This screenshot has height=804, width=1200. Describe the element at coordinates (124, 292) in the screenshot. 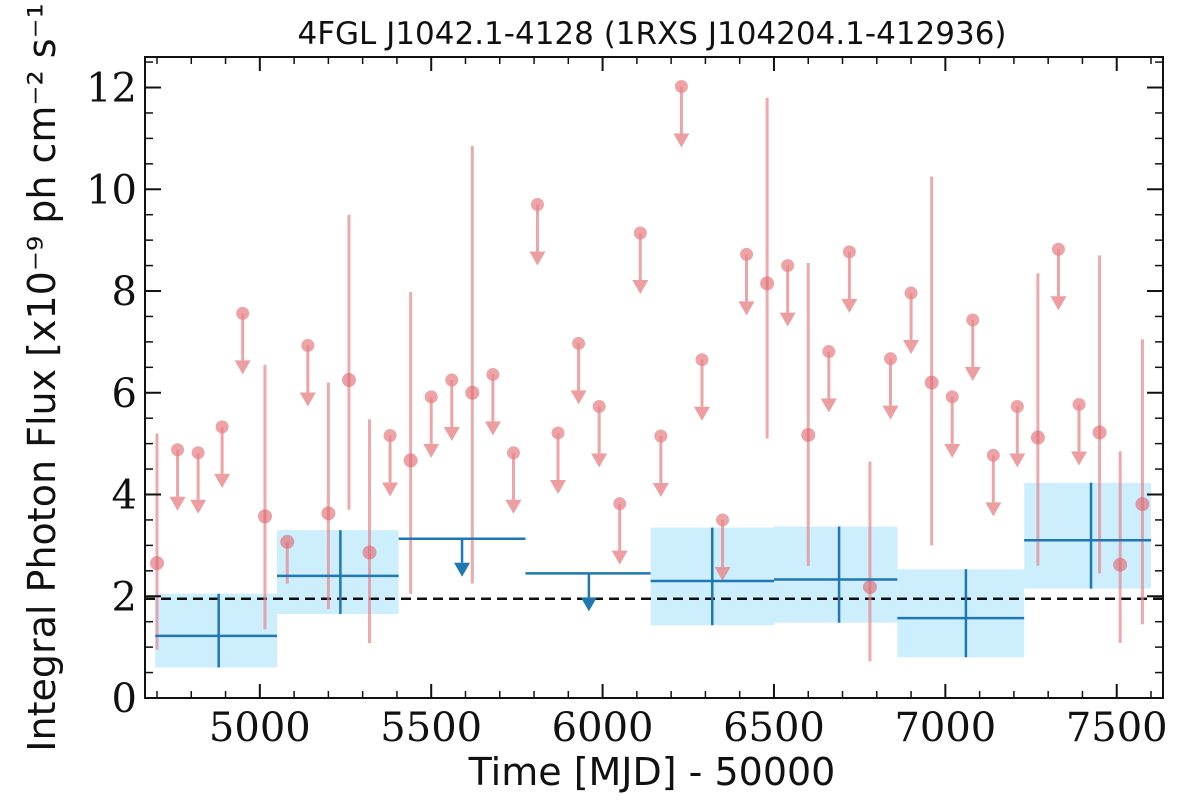

I see `y-tick-label-4: 8` at that location.